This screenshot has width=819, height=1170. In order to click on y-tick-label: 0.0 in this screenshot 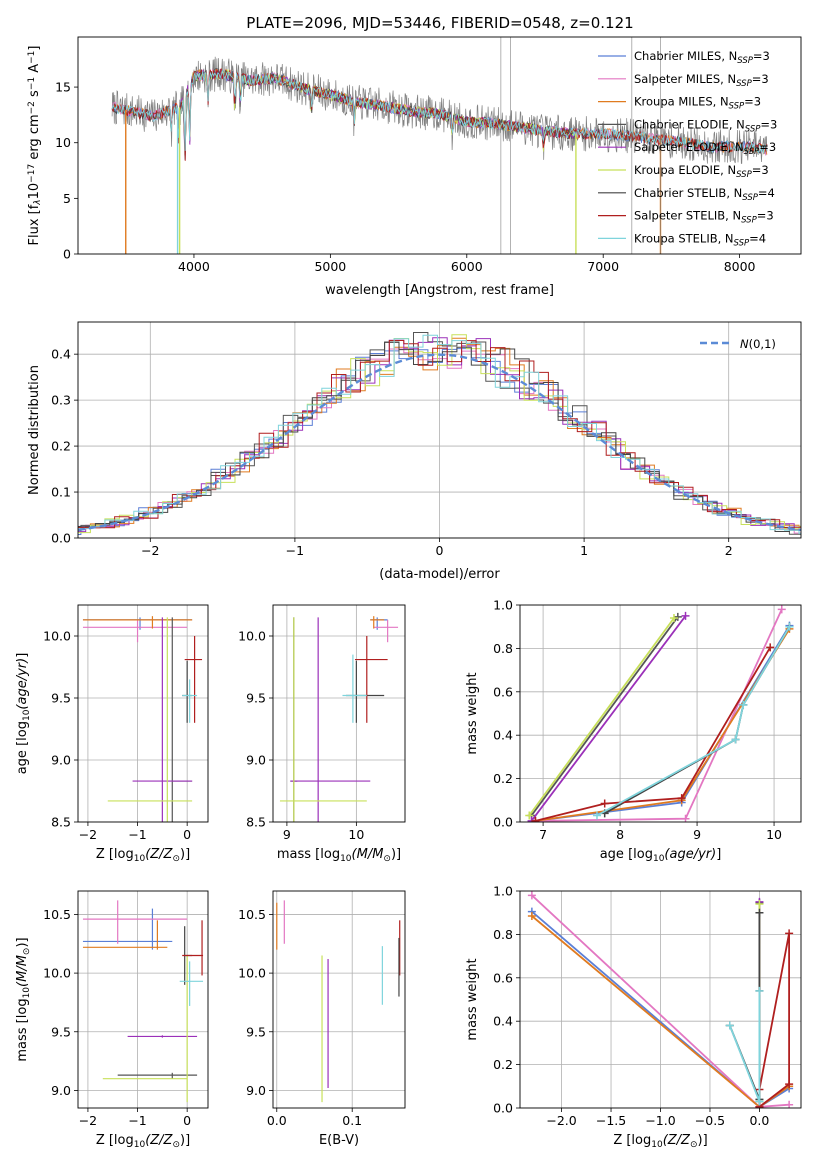, I will do `click(503, 1108)`.